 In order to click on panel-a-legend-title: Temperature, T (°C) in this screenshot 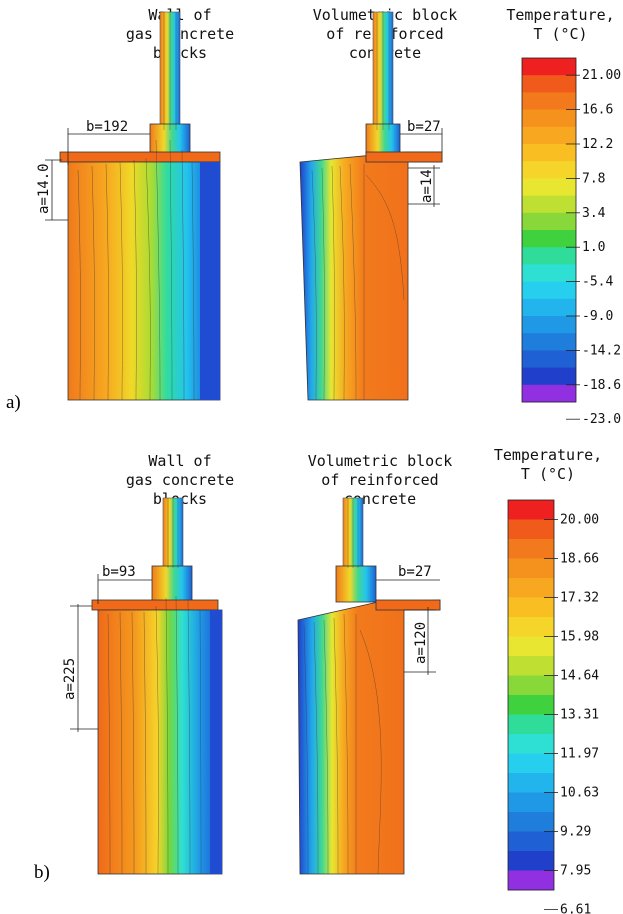, I will do `click(560, 25)`.